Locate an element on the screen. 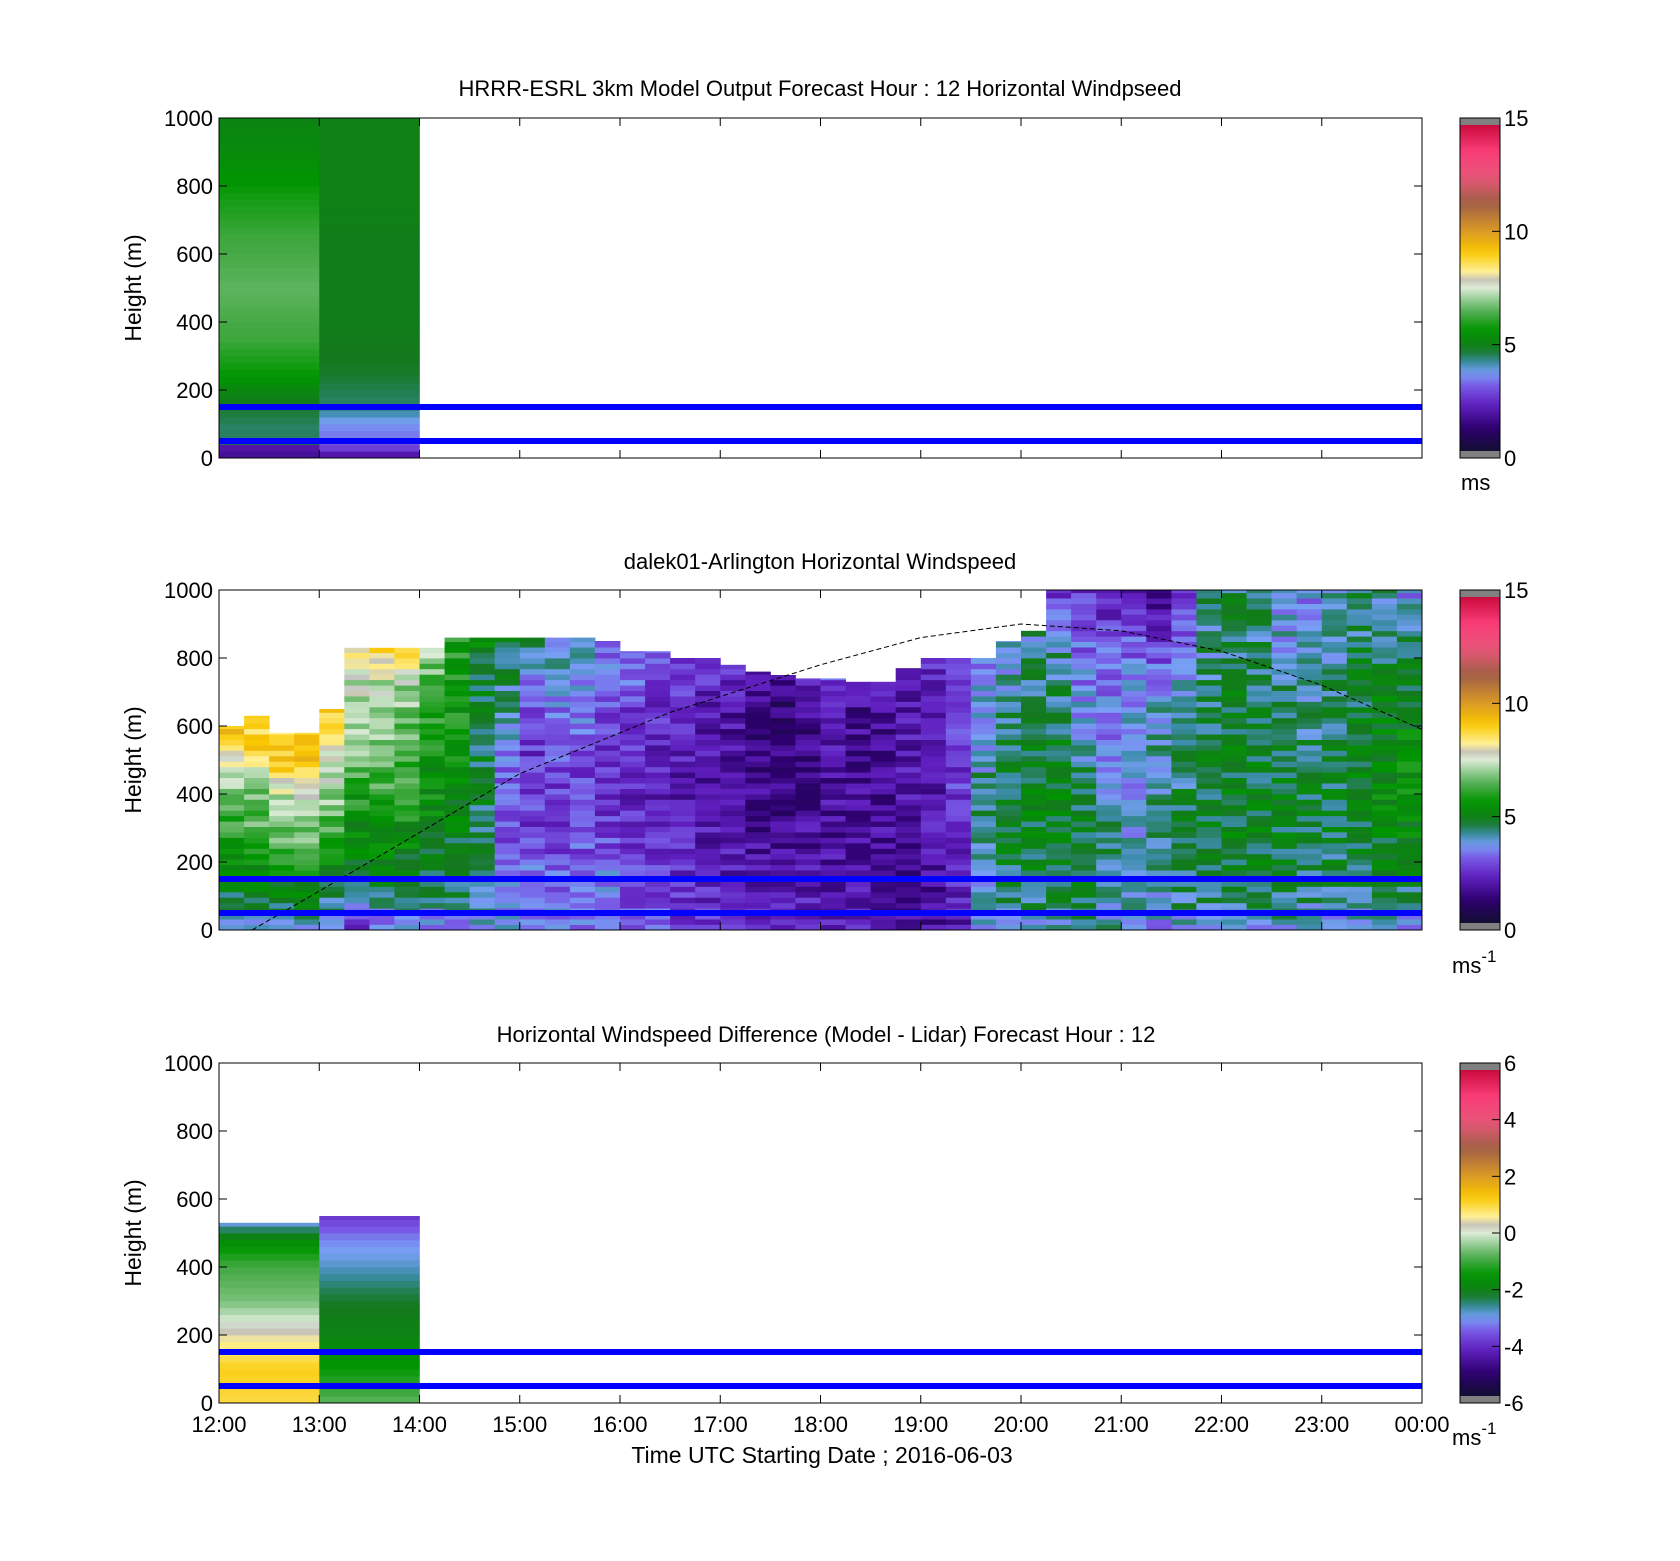  colorbar-tick-label: 0 is located at coordinates (1510, 1233).